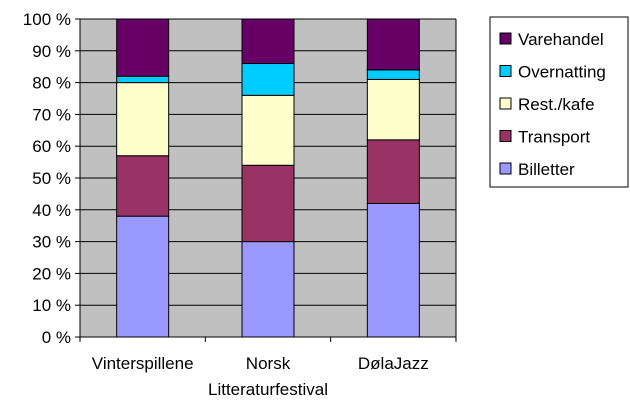  I want to click on x-category-label-2: DølaJazz, so click(393, 363).